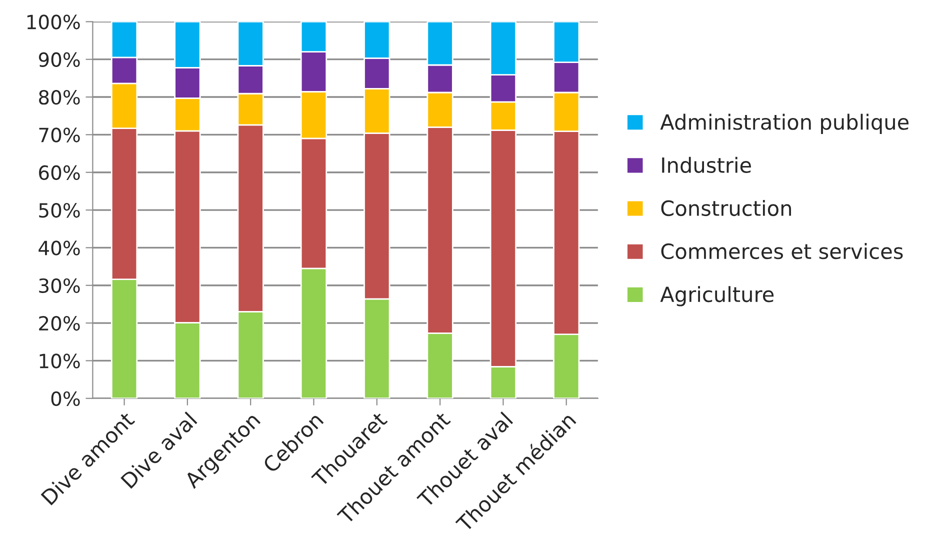 This screenshot has width=927, height=542. I want to click on legend-label: Administration publique, so click(784, 124).